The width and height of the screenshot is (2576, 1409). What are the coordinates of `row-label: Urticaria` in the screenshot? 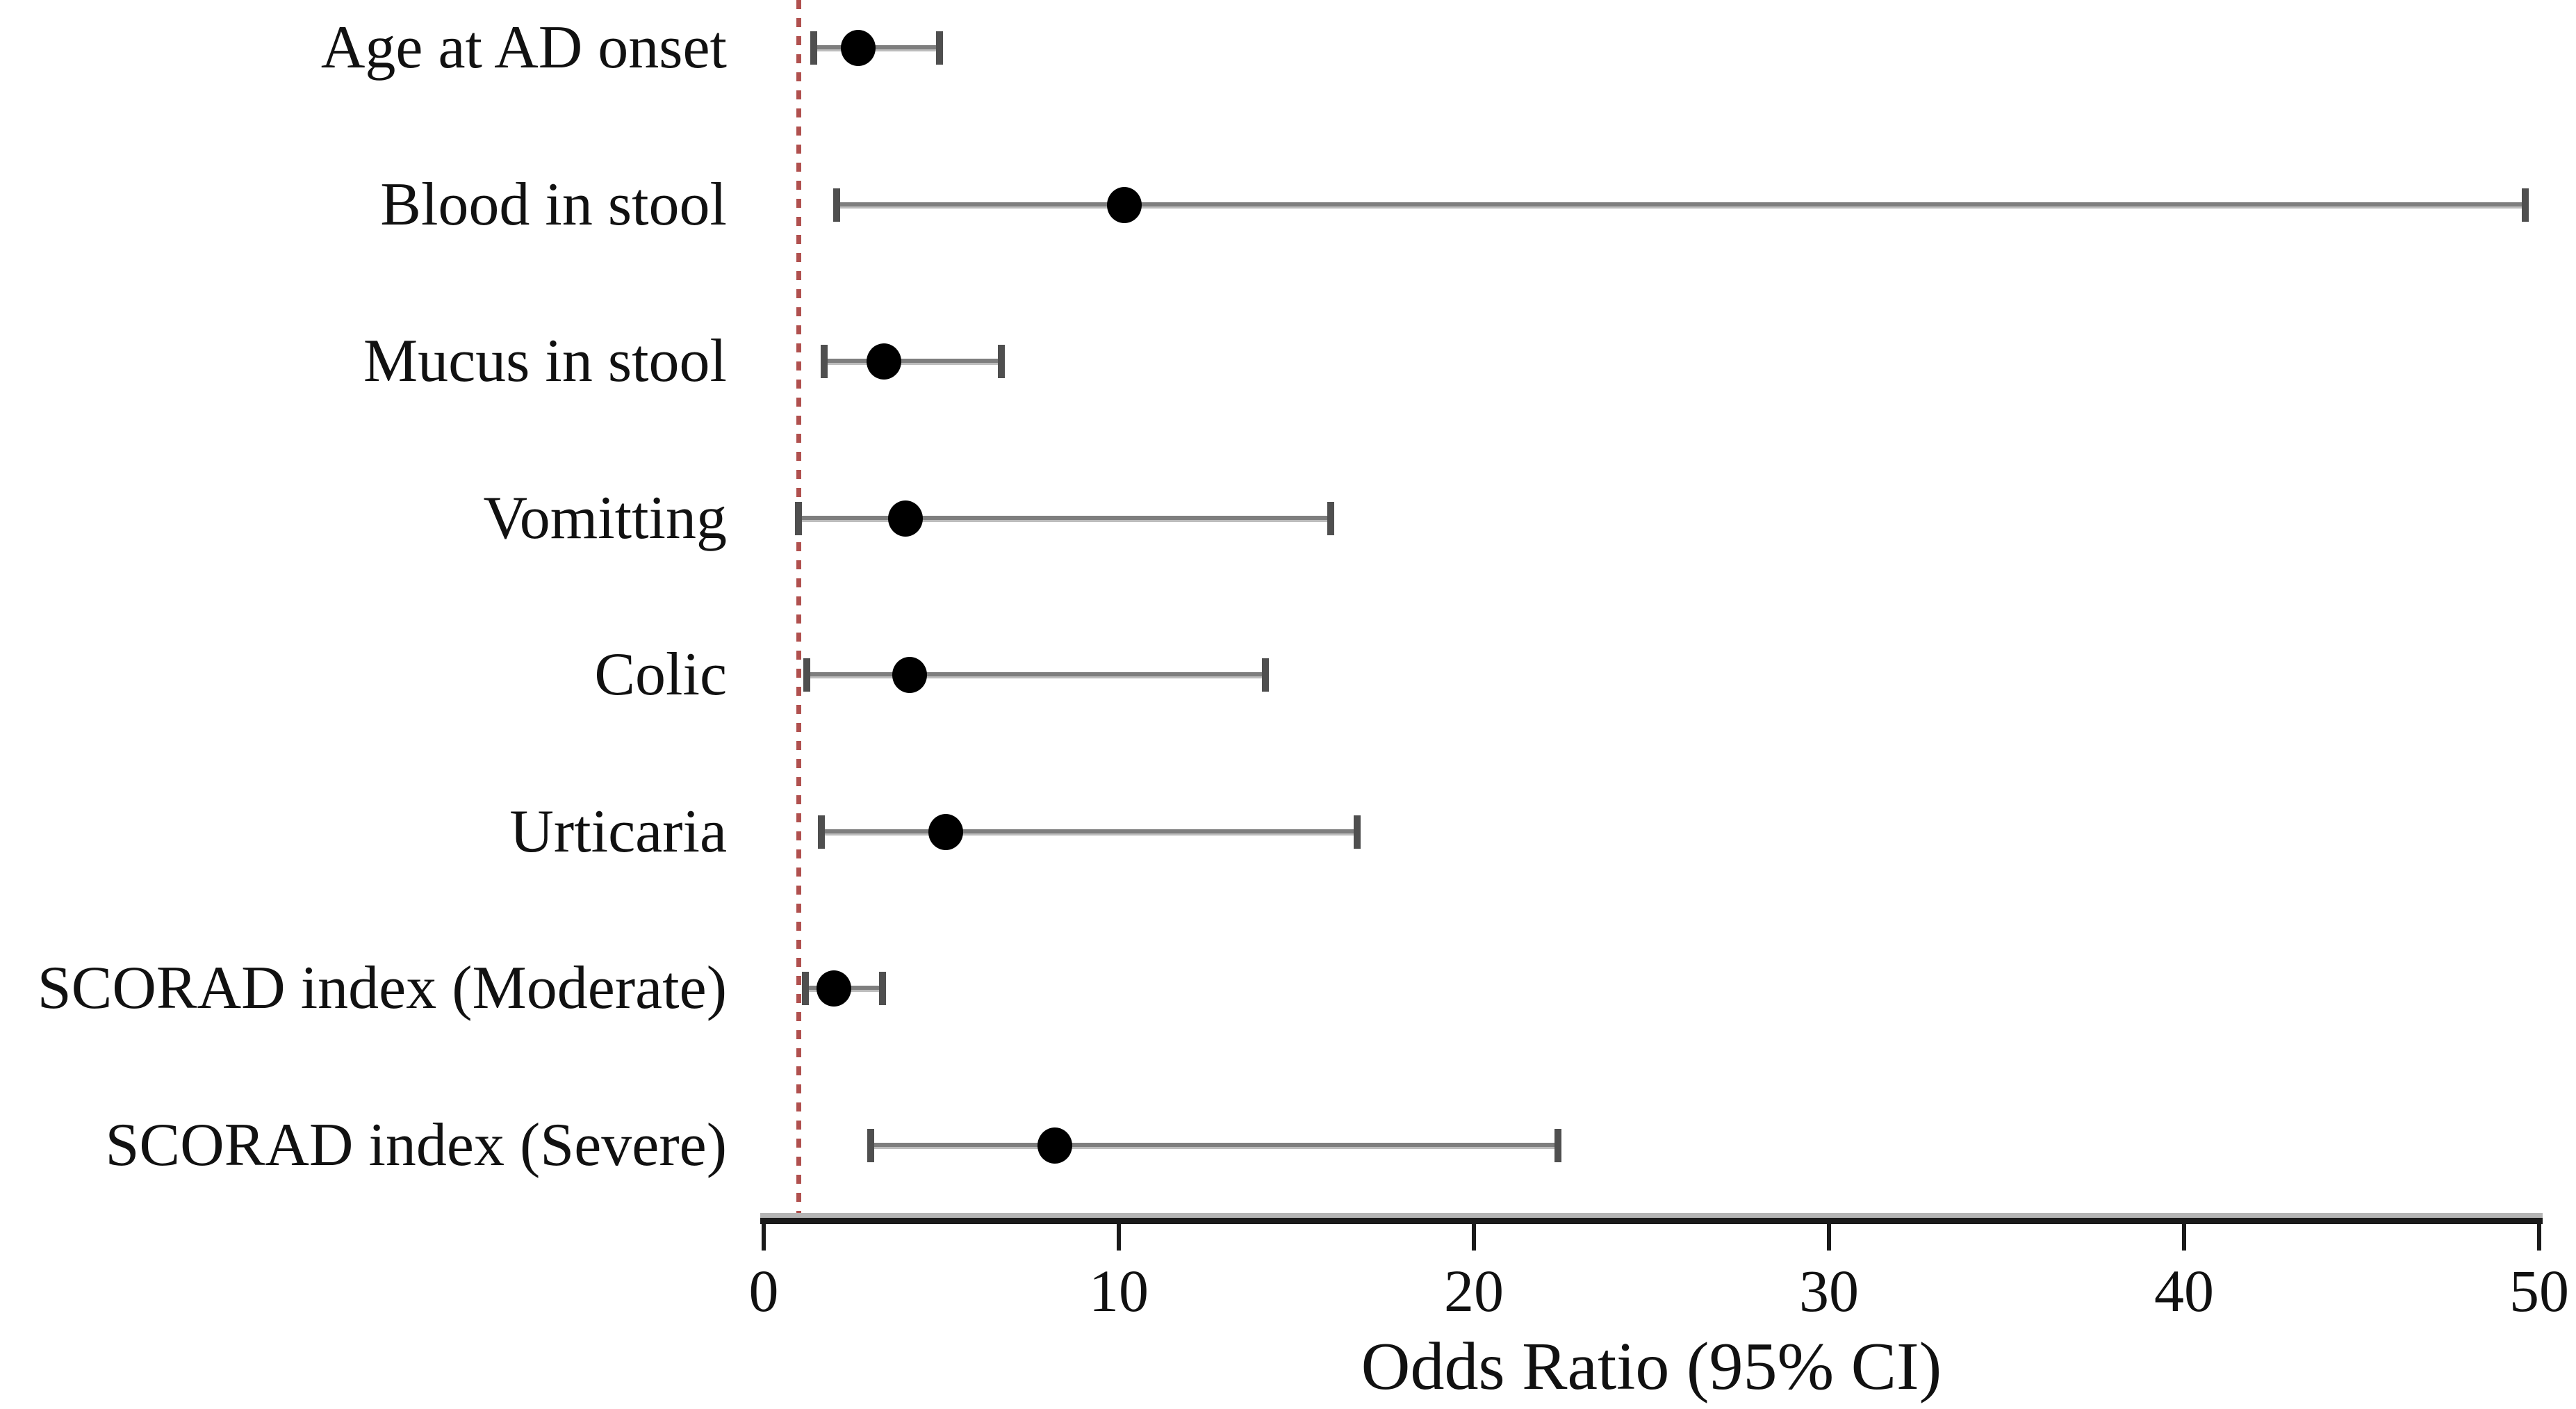 It's located at (618, 831).